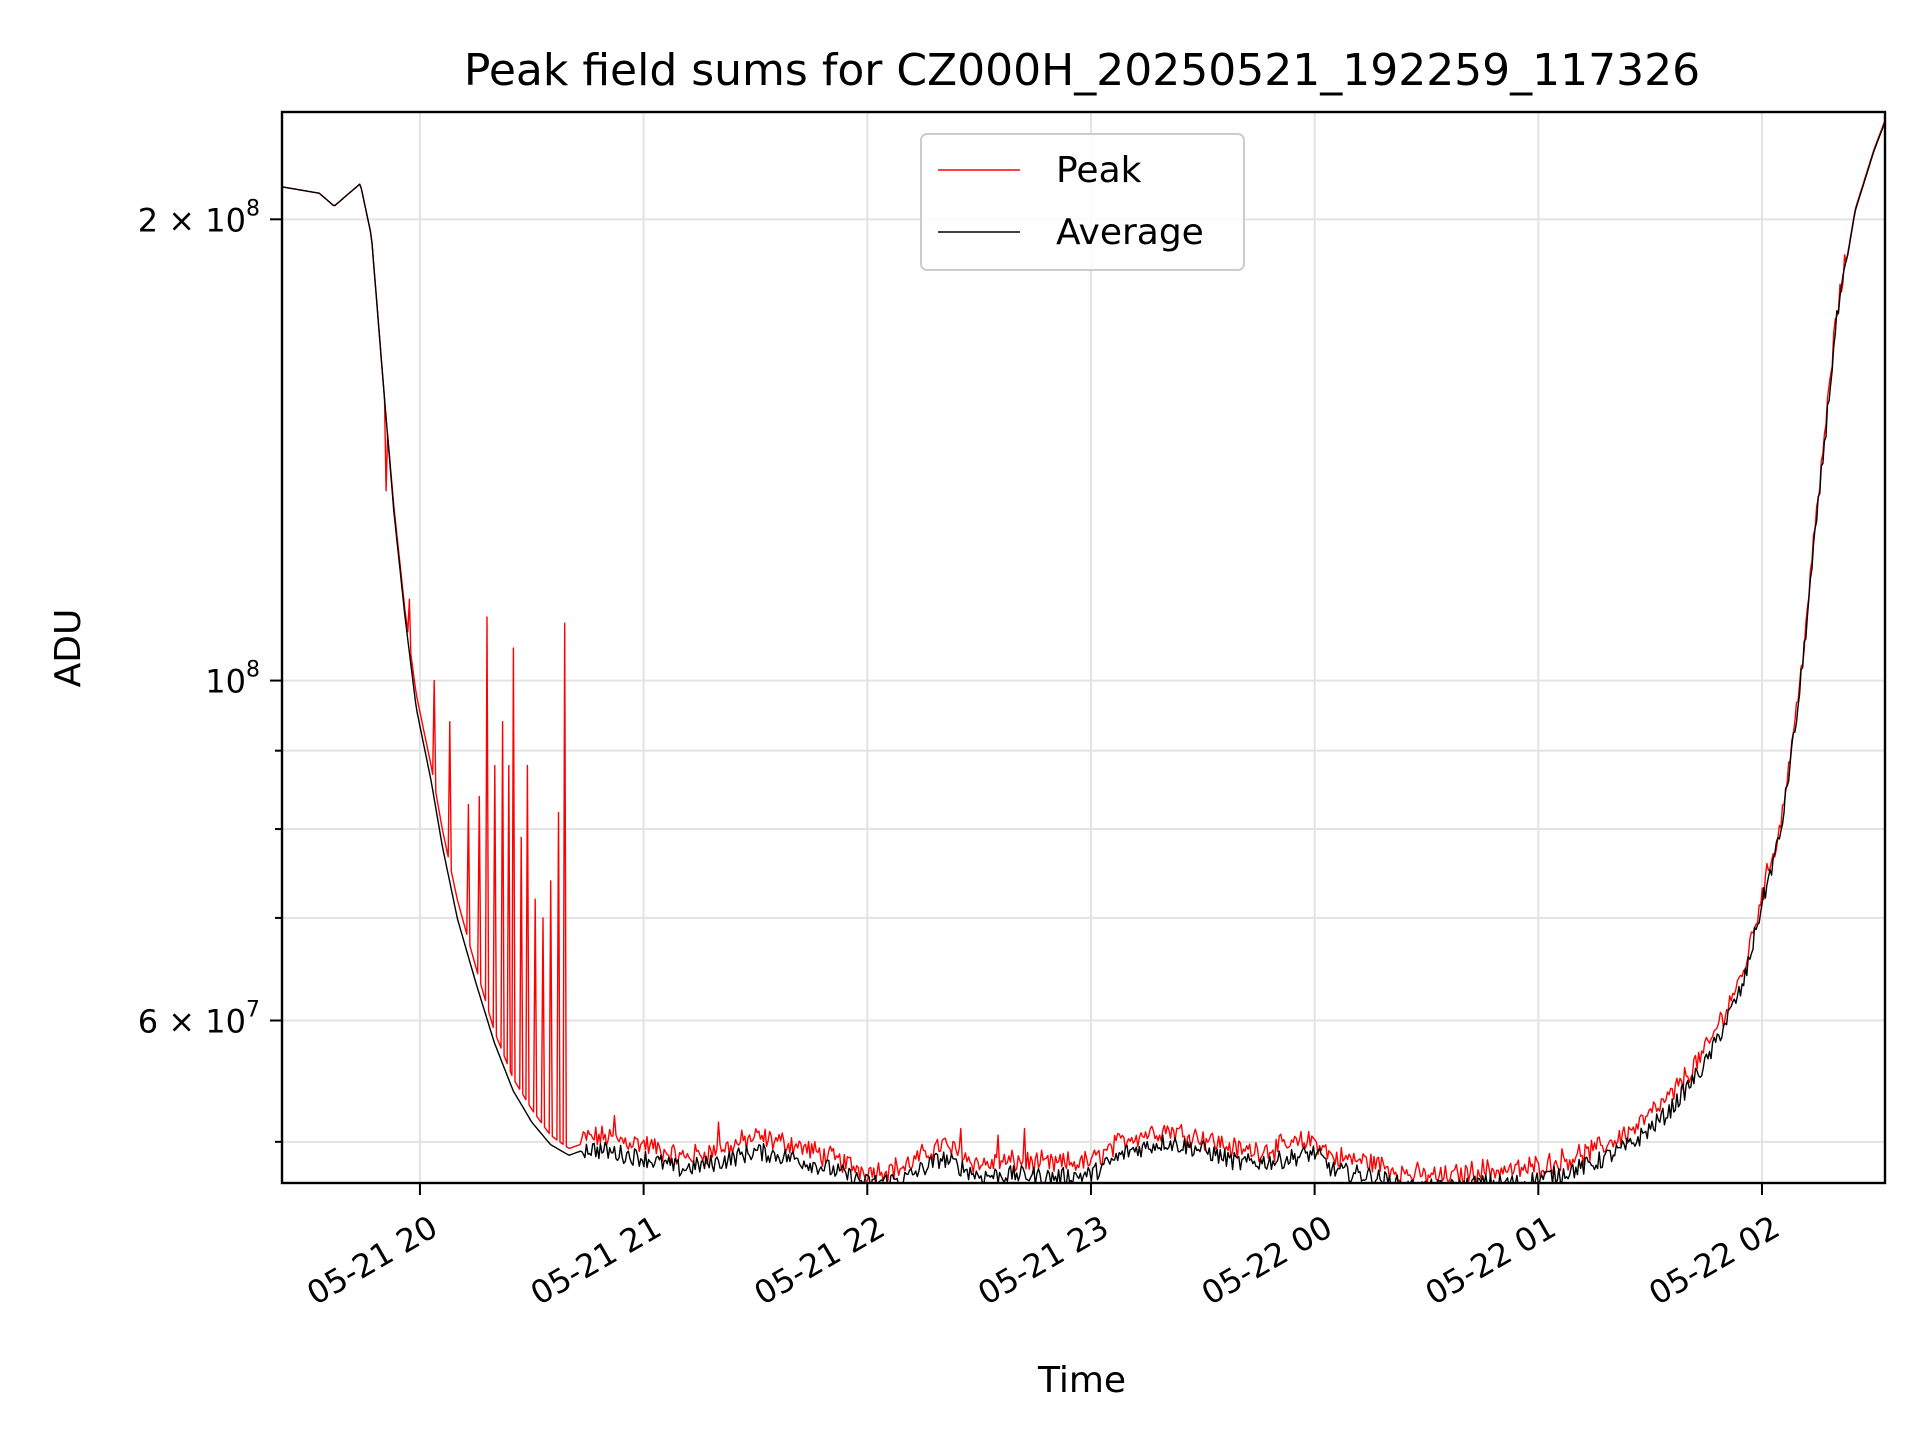 The height and width of the screenshot is (1440, 1920). I want to click on legend-box, so click(1082, 202).